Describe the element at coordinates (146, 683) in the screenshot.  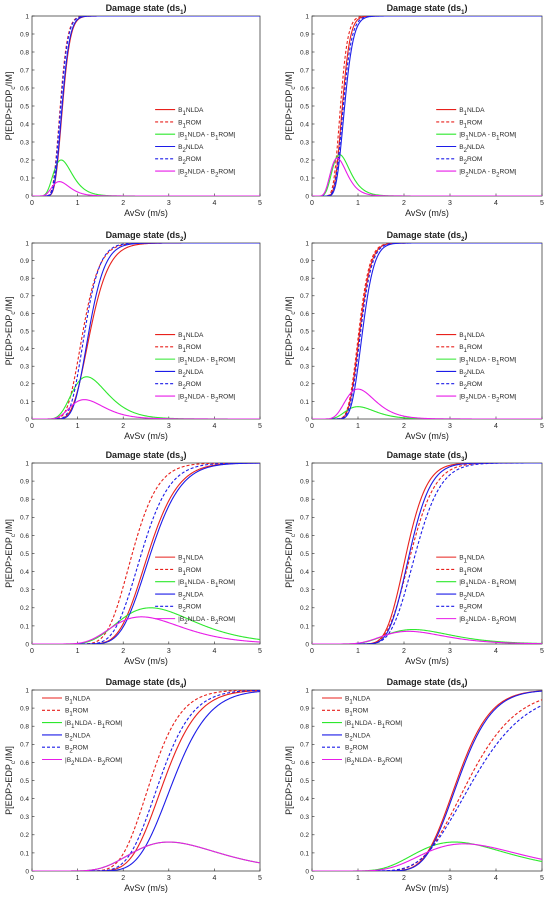
I see `chart-title: Damage state (ds4)` at that location.